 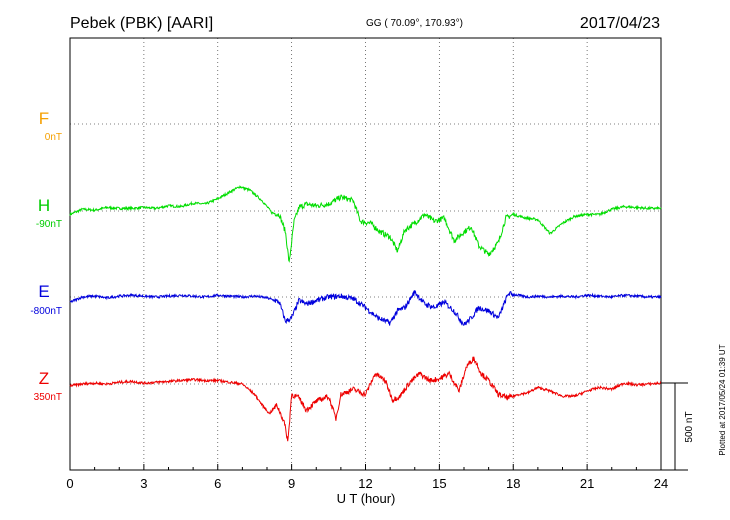 What do you see at coordinates (43, 291) in the screenshot?
I see `label-E: E` at bounding box center [43, 291].